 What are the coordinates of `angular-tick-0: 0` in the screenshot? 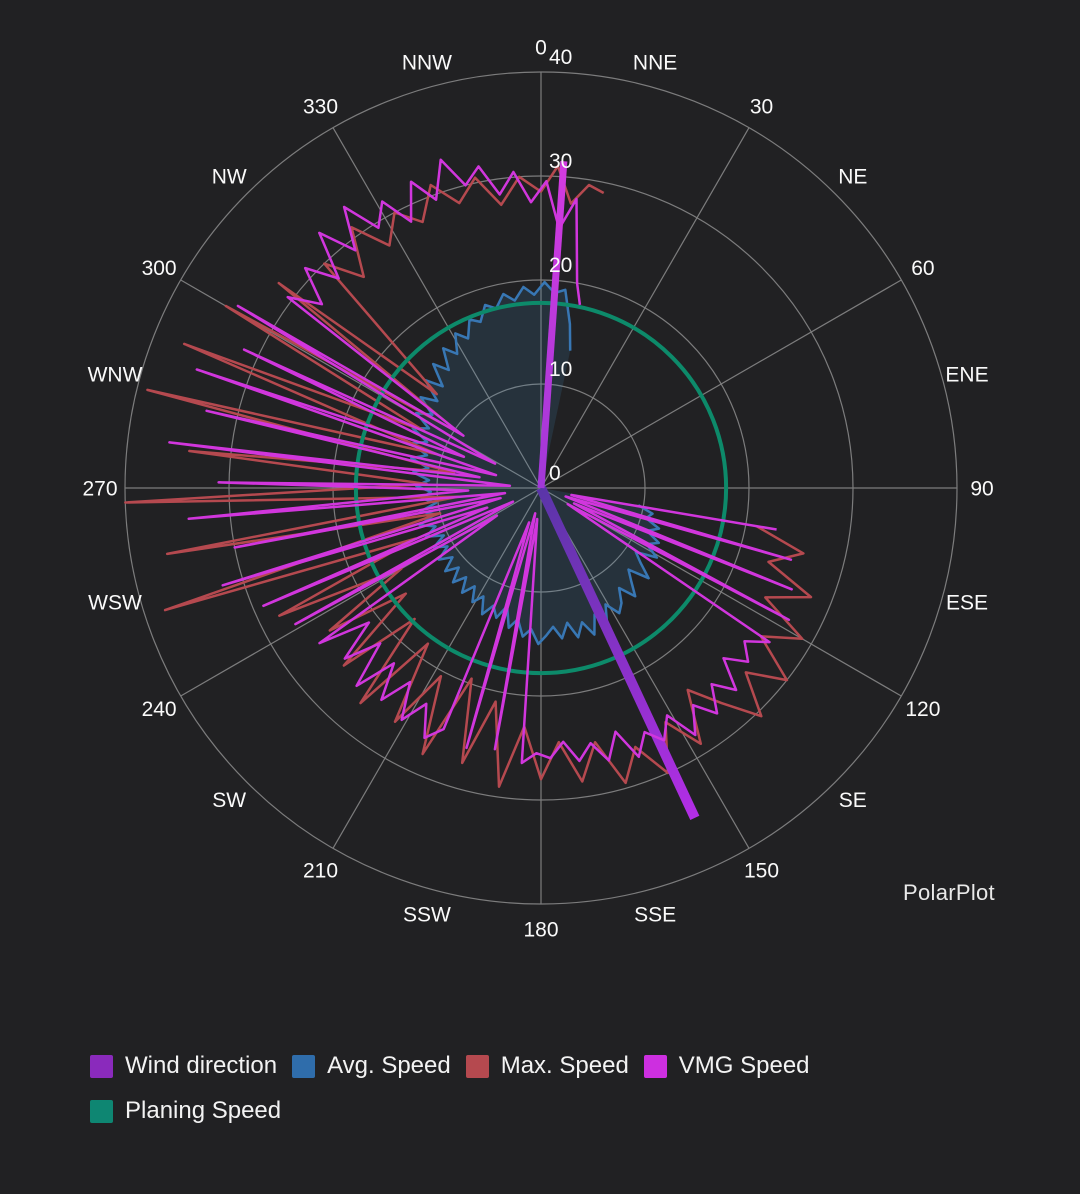 It's located at (541, 47).